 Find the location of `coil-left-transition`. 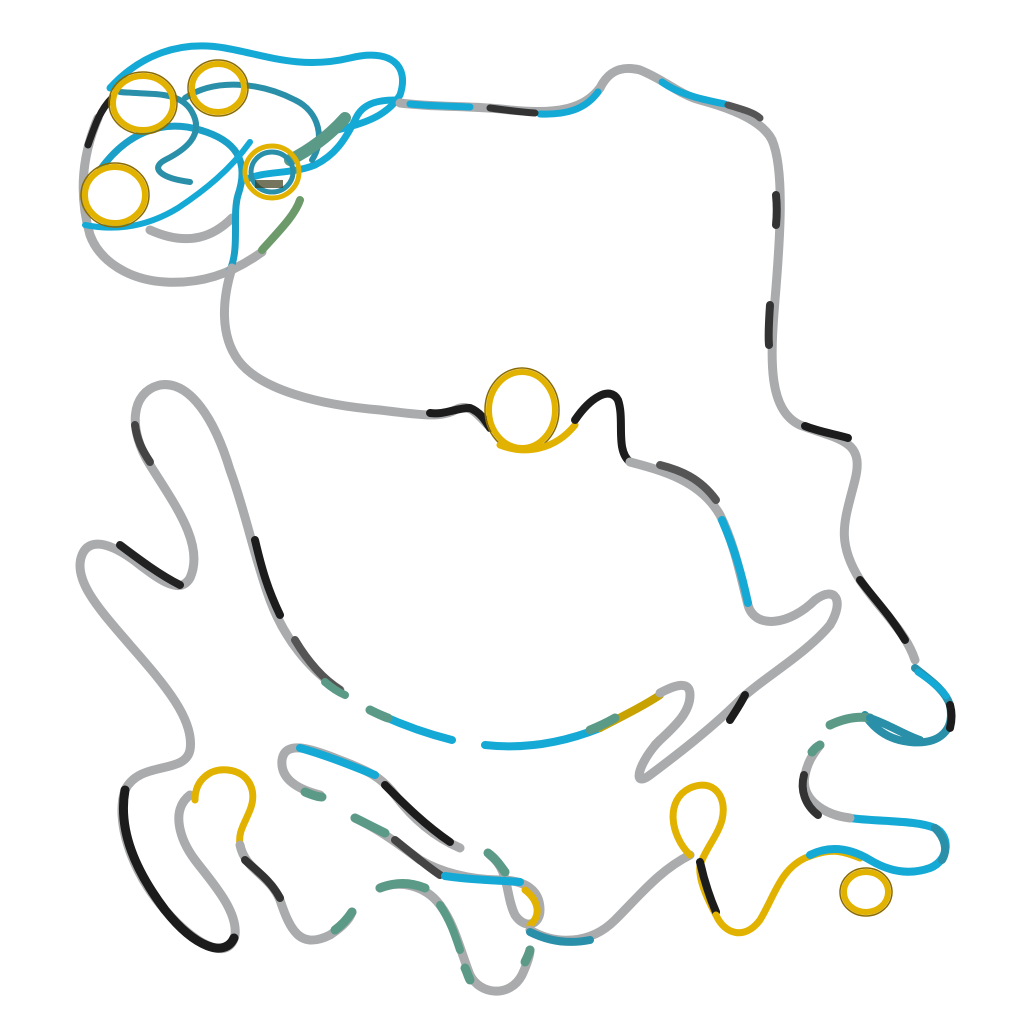

coil-left-transition is located at coordinates (335, 688).